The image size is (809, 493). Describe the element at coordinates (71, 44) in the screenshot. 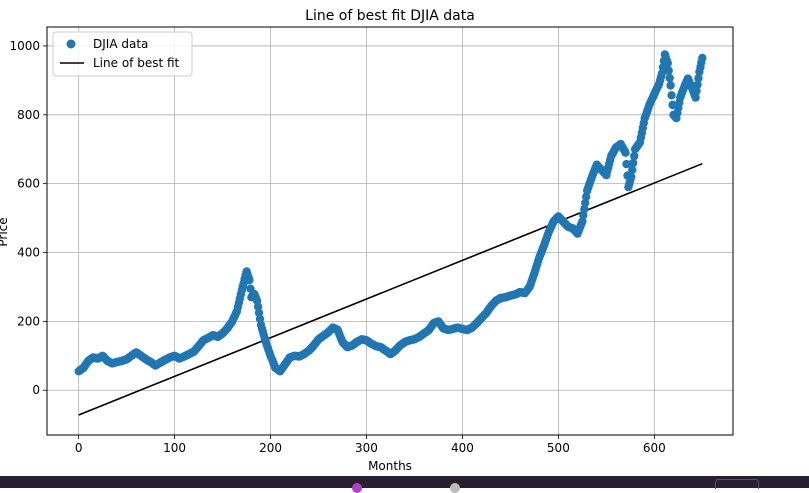

I see `legend-marker-scatter` at that location.